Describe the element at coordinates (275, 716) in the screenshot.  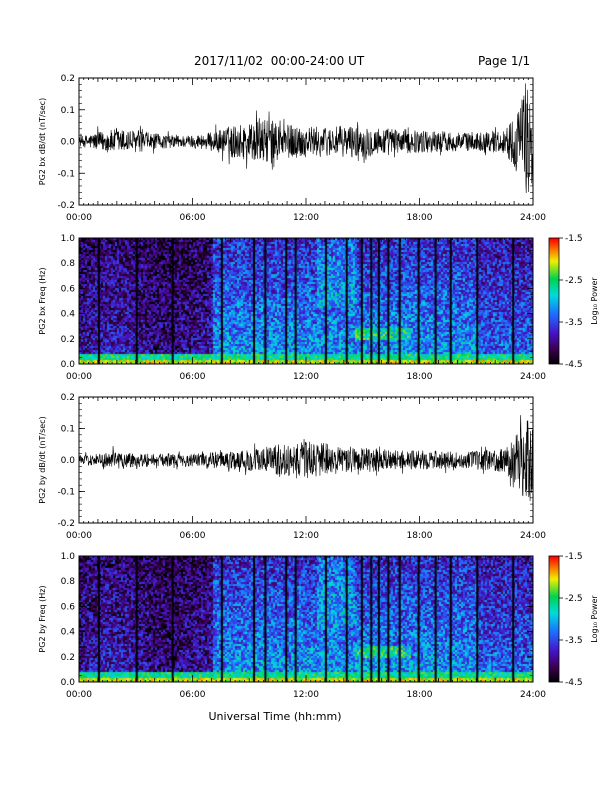
I see `x-axis-label: Universal Time (hh:mm)` at that location.